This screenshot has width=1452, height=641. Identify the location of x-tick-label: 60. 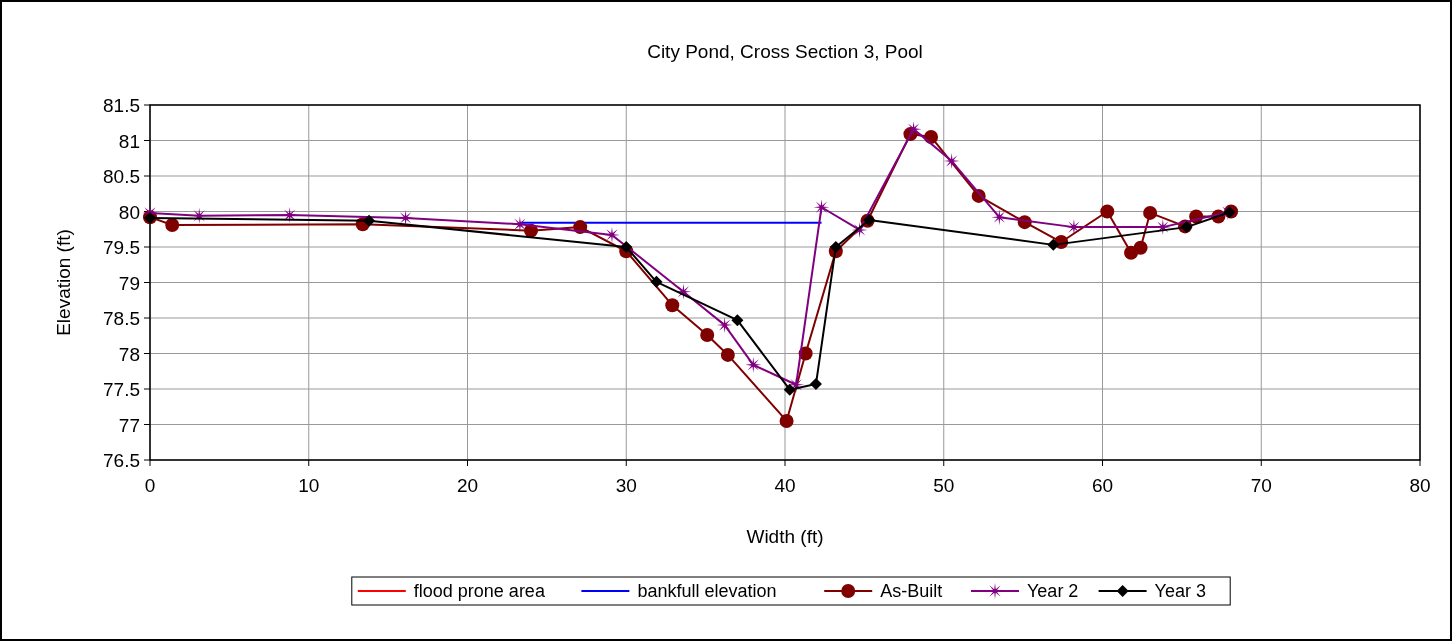
(1102, 485).